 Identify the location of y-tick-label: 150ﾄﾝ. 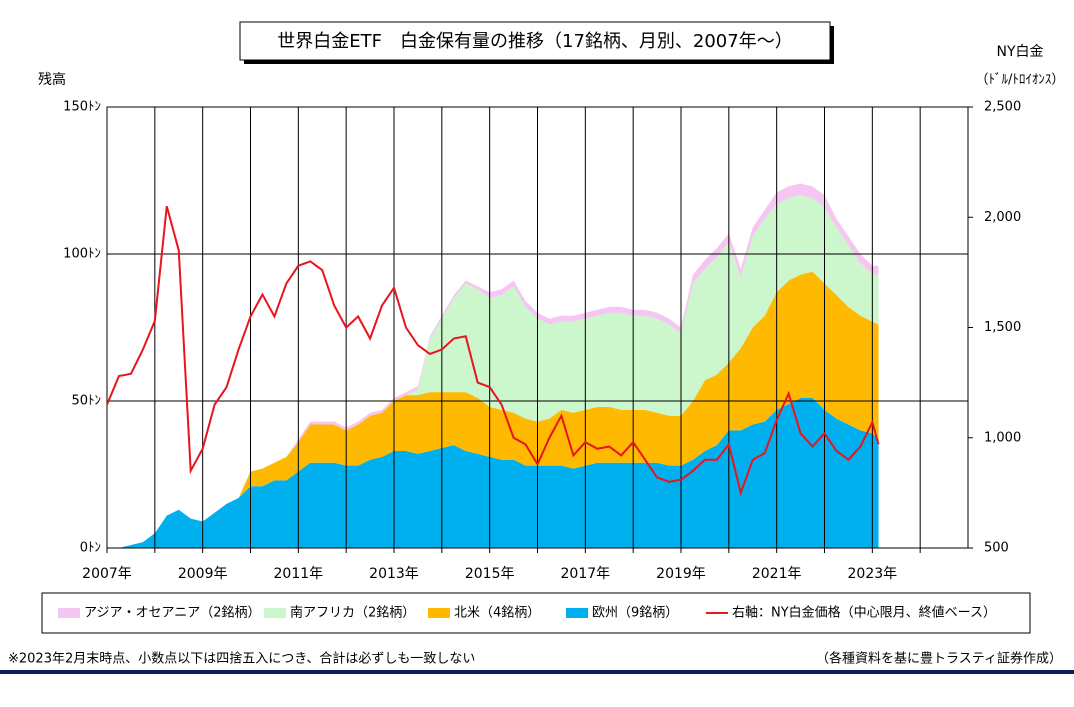
(82, 107).